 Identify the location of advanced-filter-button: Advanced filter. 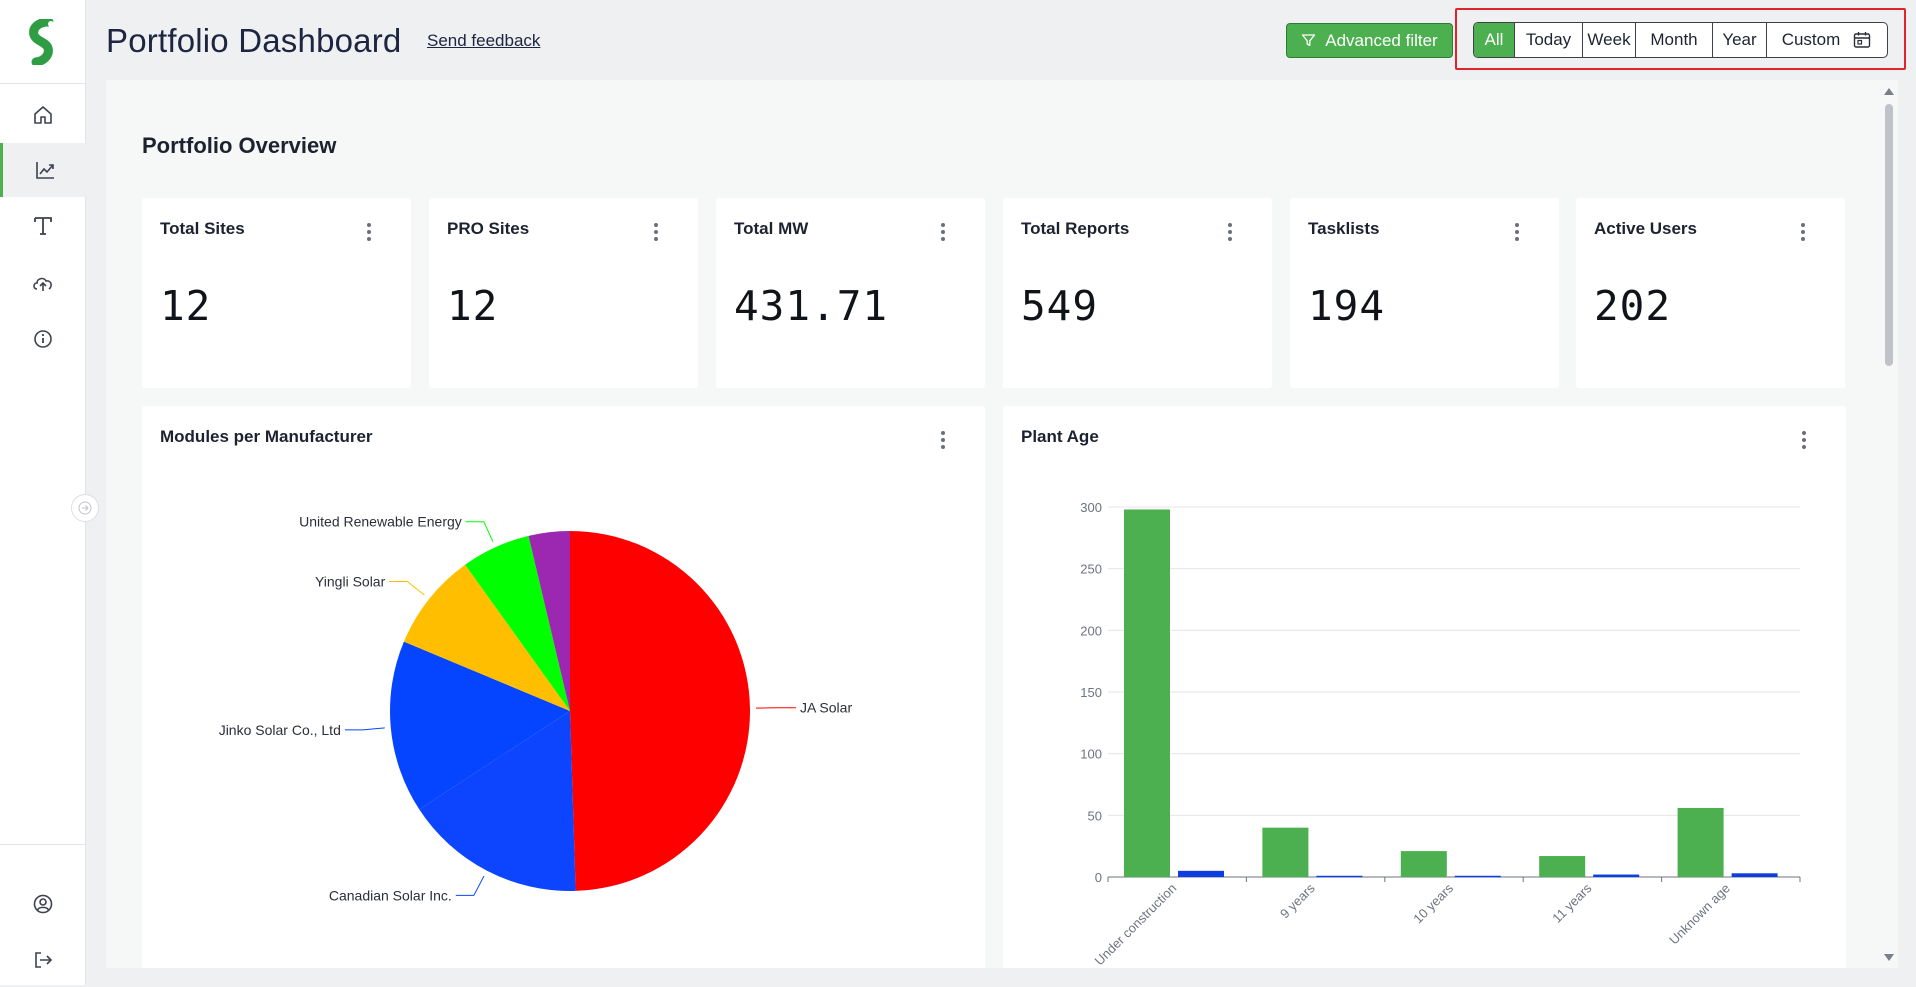
(1369, 40).